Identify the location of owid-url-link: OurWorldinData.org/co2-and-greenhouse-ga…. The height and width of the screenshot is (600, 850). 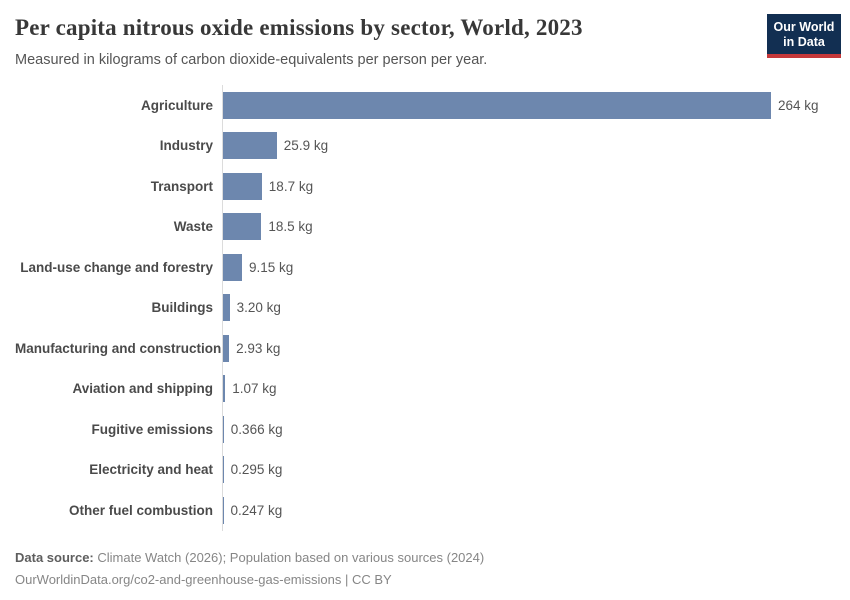
(203, 579).